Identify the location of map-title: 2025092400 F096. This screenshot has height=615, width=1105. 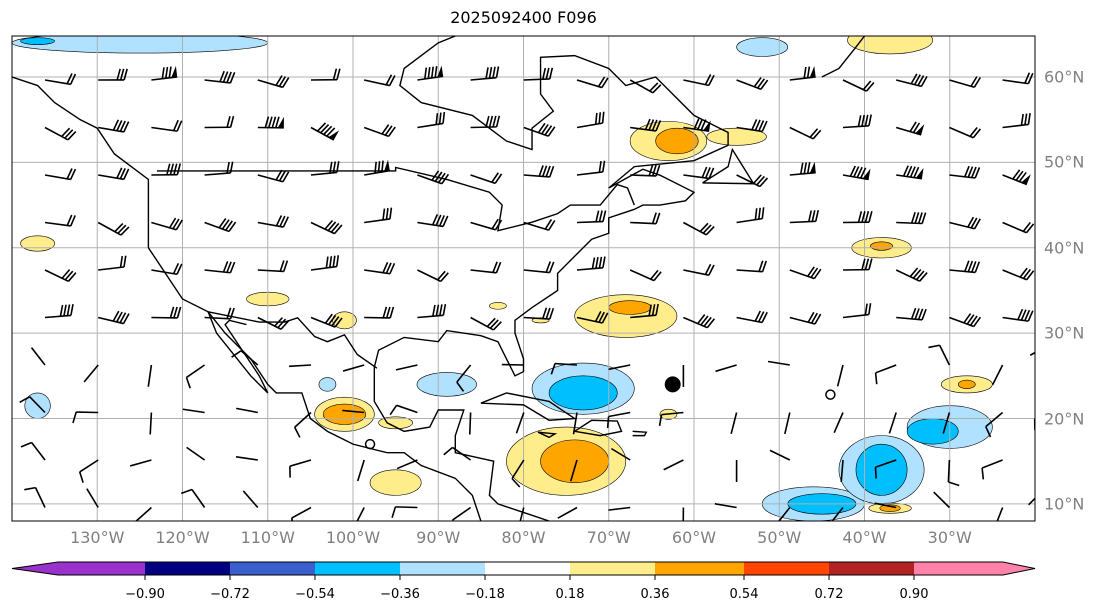
(523, 17).